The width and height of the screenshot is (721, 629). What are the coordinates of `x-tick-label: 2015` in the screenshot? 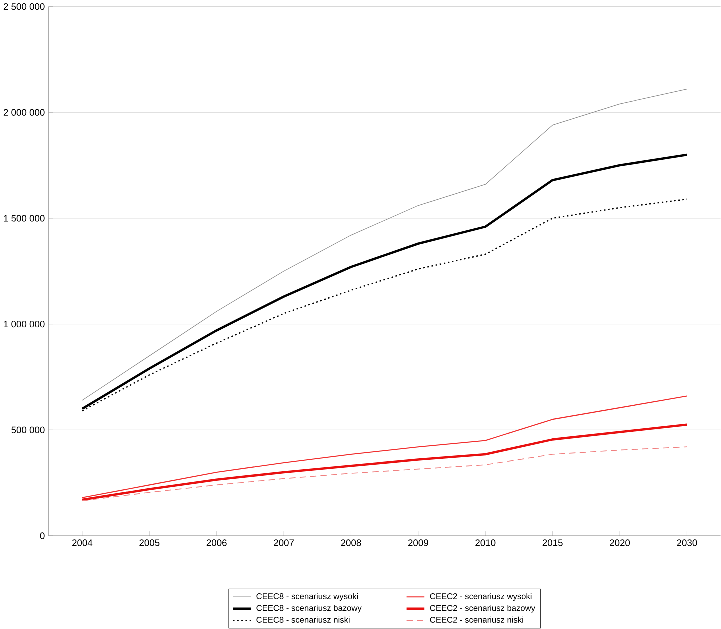 It's located at (552, 543).